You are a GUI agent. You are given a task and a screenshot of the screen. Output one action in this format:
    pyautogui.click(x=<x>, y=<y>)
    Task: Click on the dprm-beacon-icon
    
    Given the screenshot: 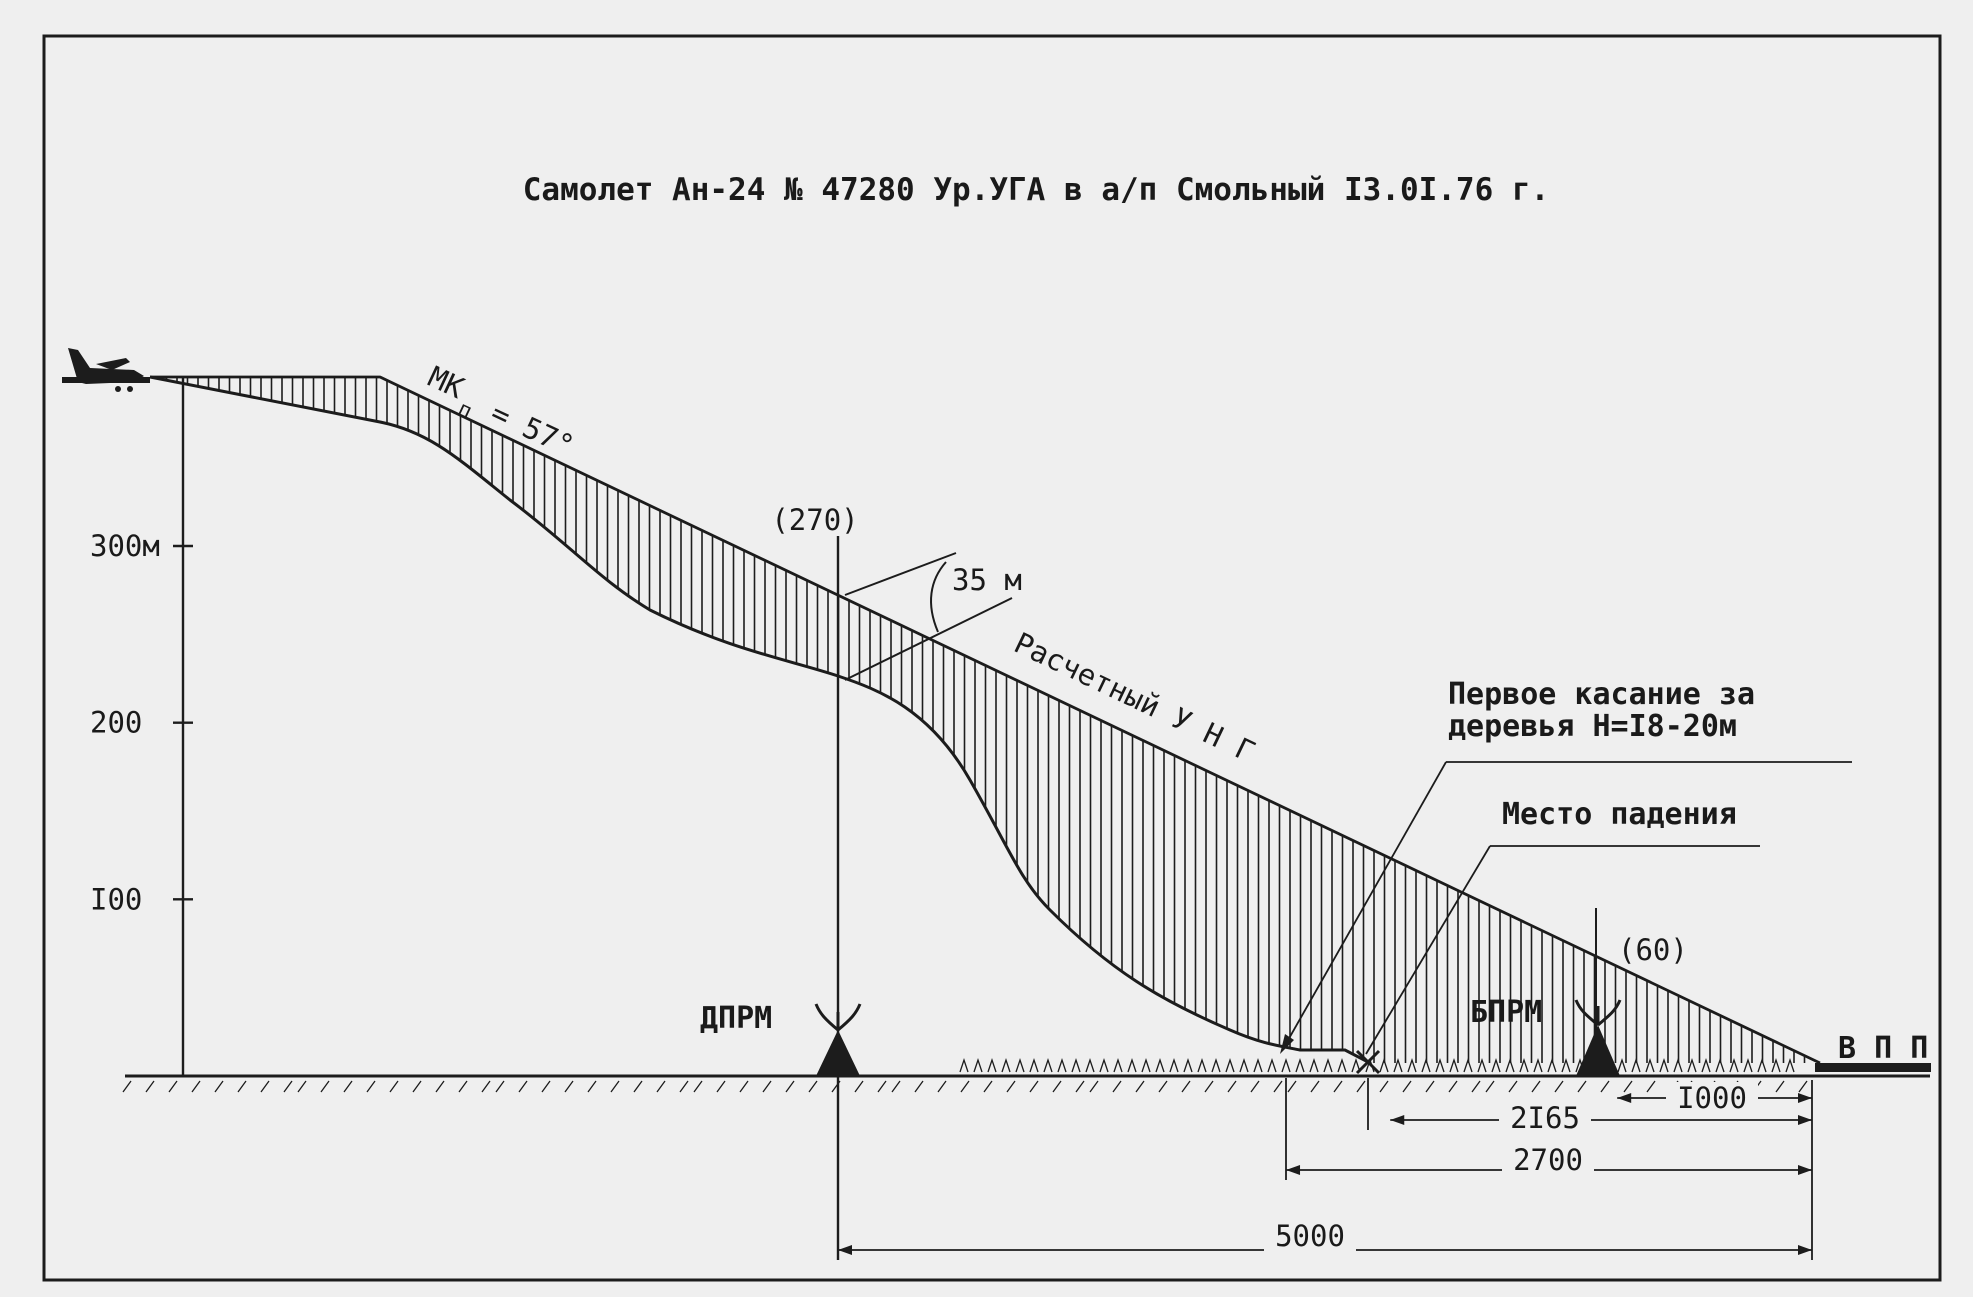 What is the action you would take?
    pyautogui.click(x=838, y=1039)
    